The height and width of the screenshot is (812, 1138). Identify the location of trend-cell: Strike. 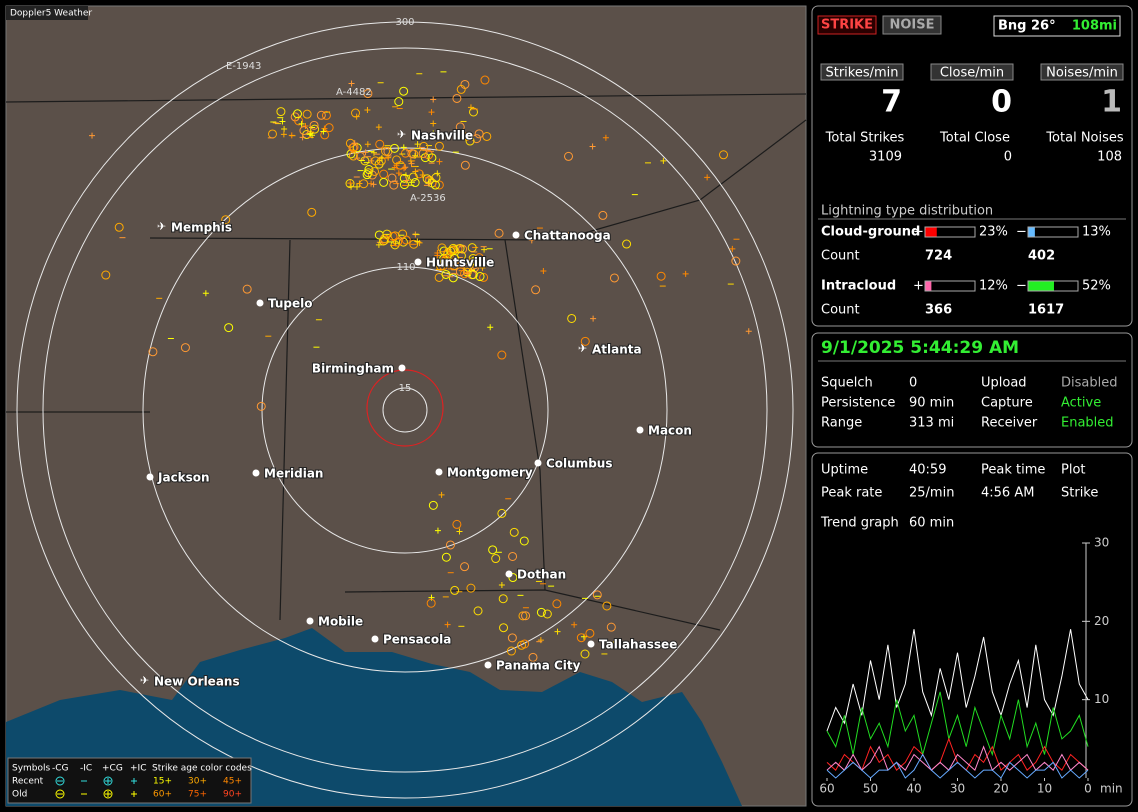
(1079, 493).